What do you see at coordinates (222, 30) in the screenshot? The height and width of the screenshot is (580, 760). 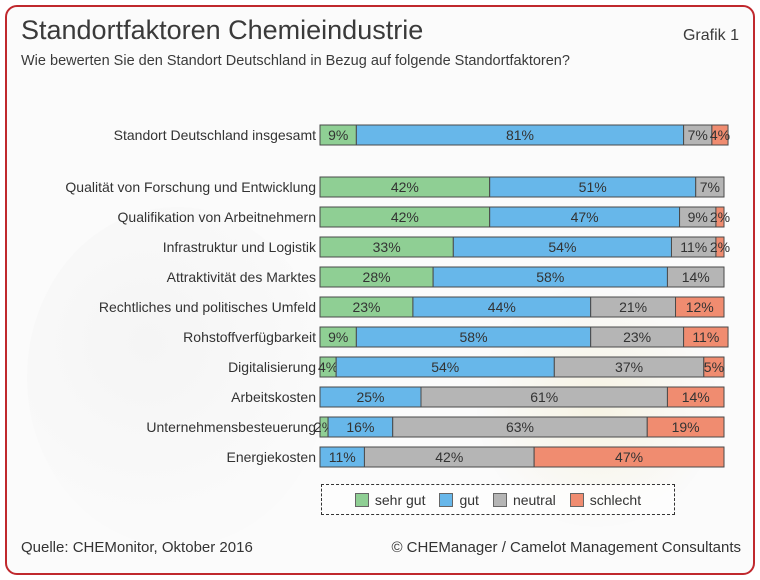 I see `chart-title: Standortfaktoren Chemieindustrie` at bounding box center [222, 30].